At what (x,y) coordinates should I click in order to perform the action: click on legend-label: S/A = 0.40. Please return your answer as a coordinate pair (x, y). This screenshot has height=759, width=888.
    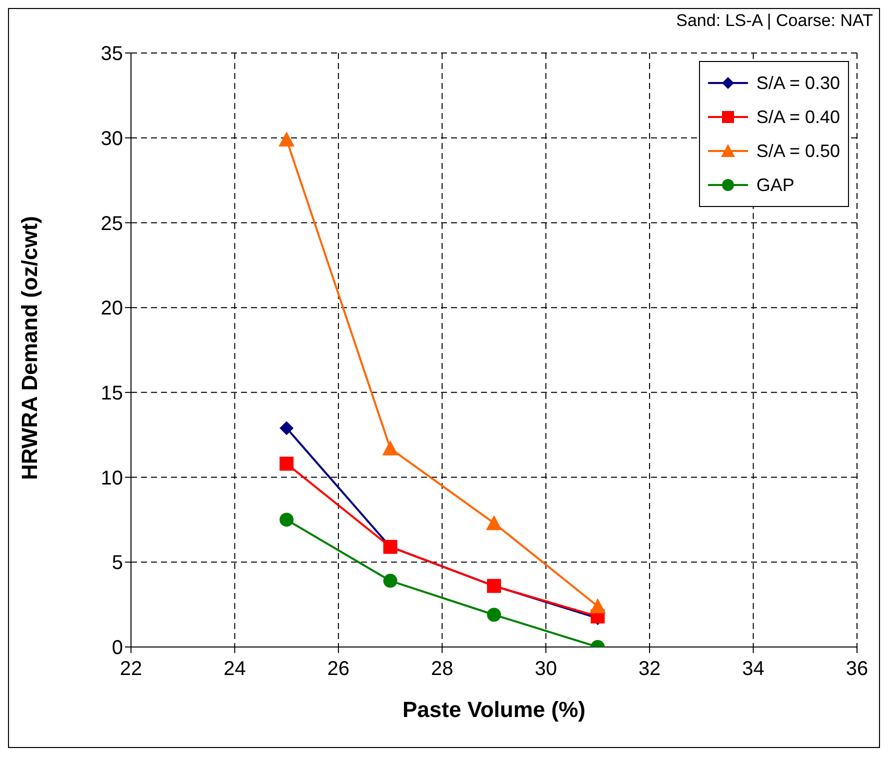
    Looking at the image, I should click on (798, 117).